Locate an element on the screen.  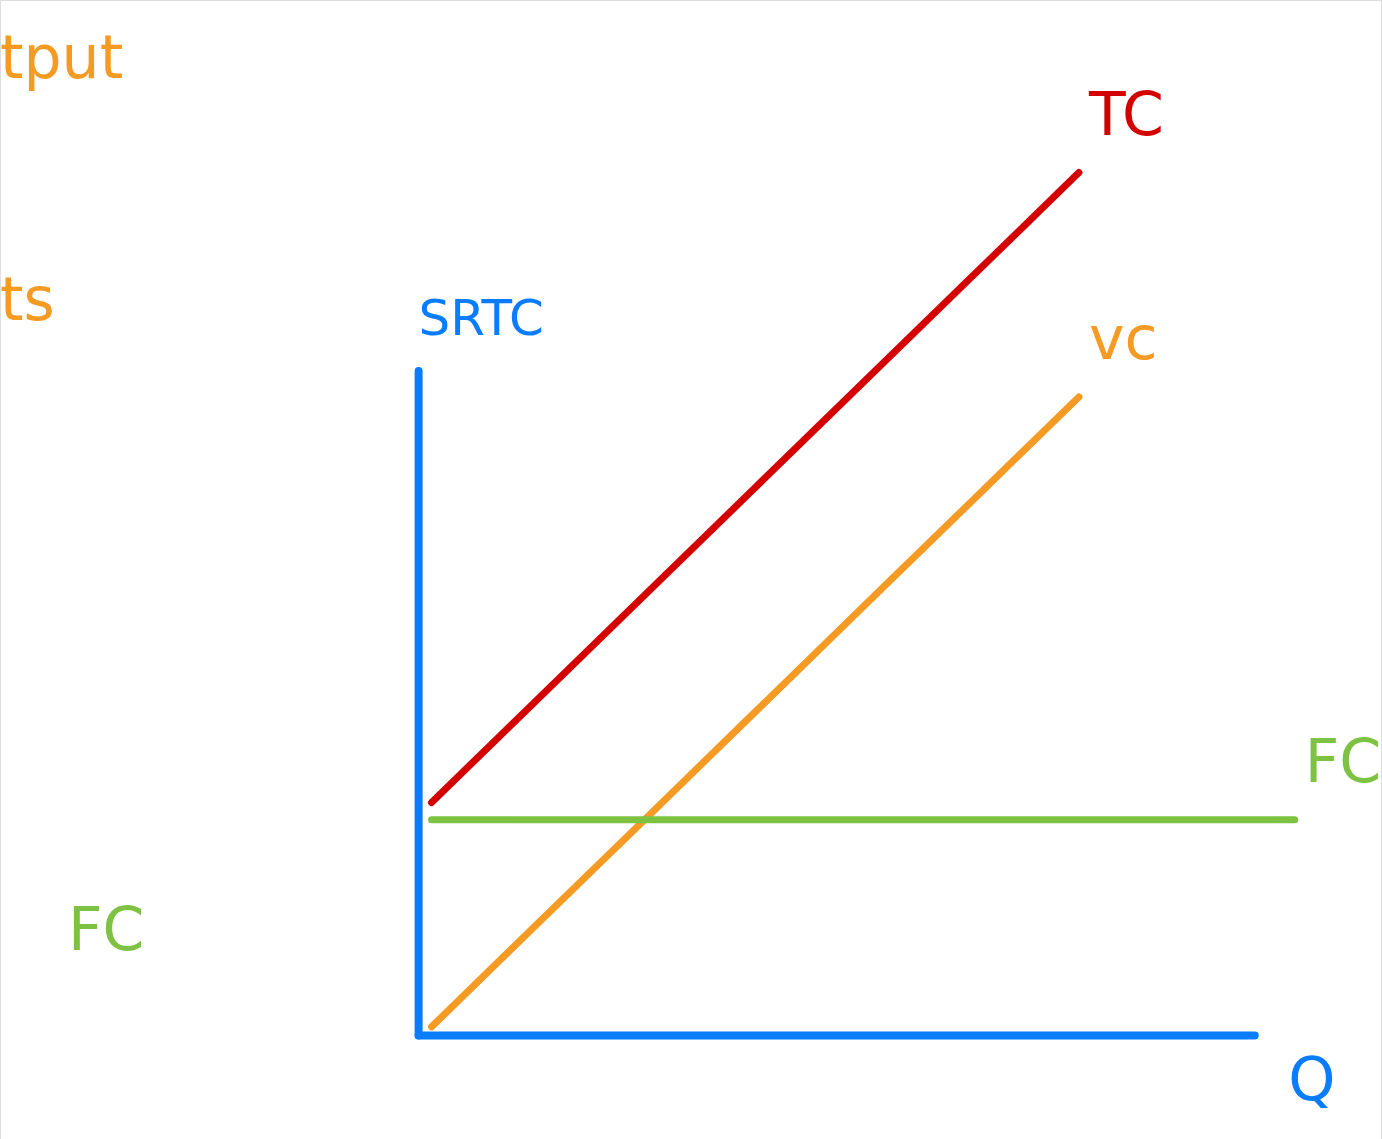
text: FC is located at coordinates (106, 928).